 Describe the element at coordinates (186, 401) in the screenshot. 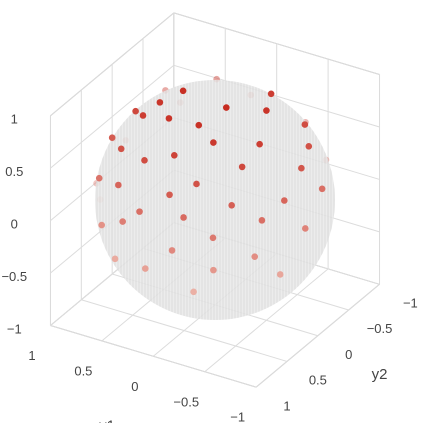

I see `x-tick-label: −0.5` at that location.